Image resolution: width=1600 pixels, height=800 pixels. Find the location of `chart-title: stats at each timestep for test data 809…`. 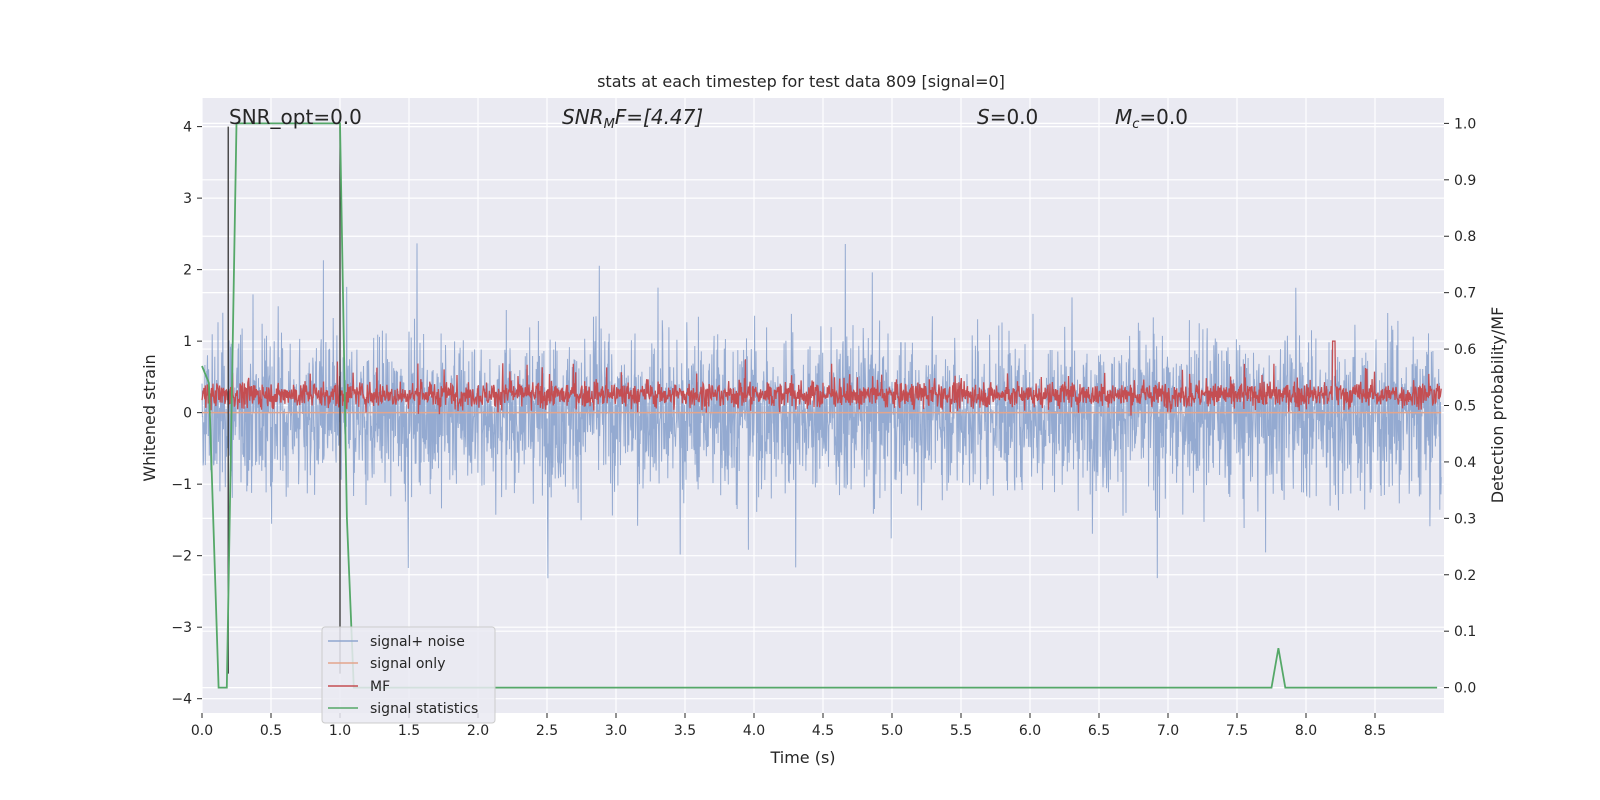

chart-title: stats at each timestep for test data 809… is located at coordinates (801, 81).